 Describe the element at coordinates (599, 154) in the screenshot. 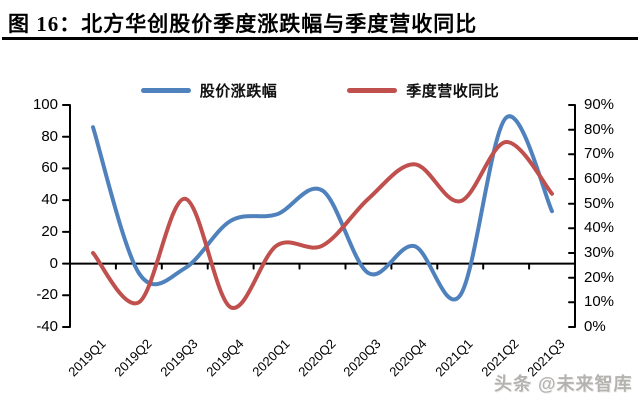

I see `right-axis-tick-label: 70%` at that location.